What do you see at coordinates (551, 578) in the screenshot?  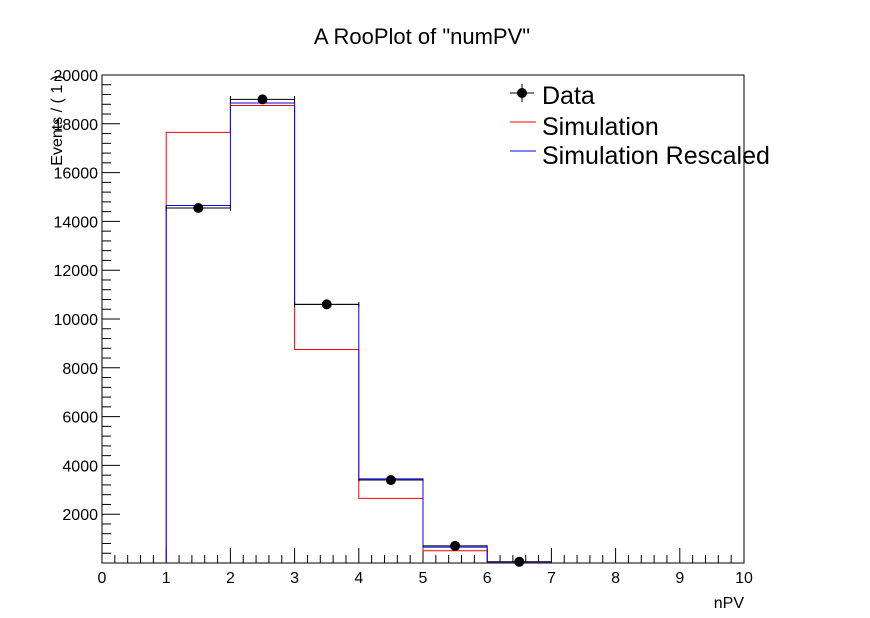 I see `x-tick-label: 7` at bounding box center [551, 578].